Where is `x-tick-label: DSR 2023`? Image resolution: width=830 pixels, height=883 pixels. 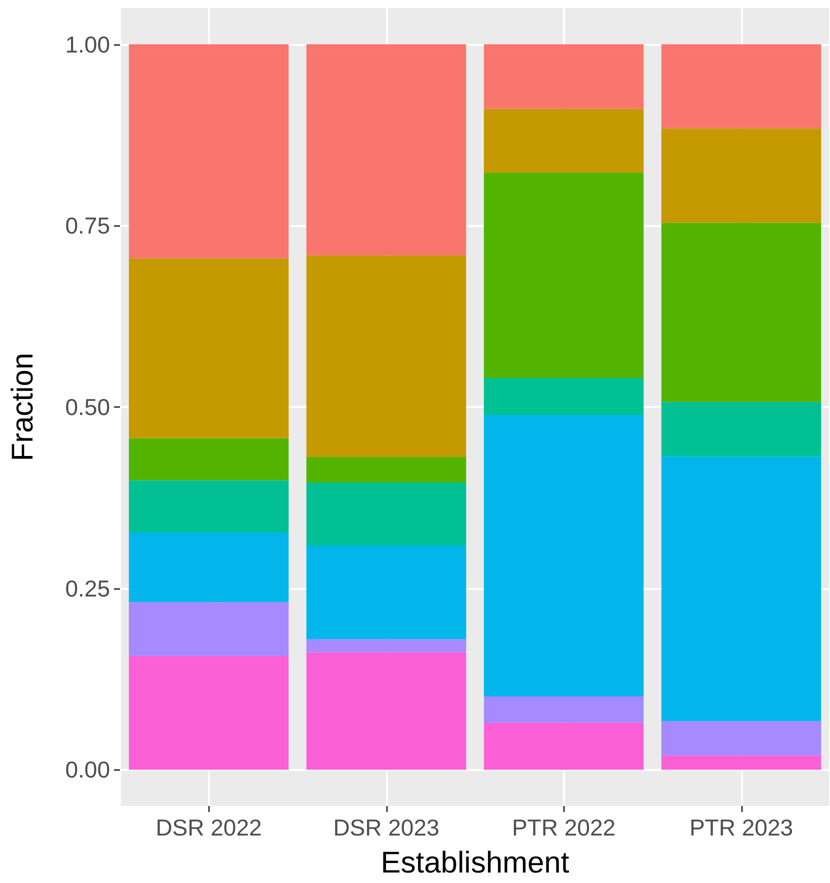 x-tick-label: DSR 2023 is located at coordinates (386, 827).